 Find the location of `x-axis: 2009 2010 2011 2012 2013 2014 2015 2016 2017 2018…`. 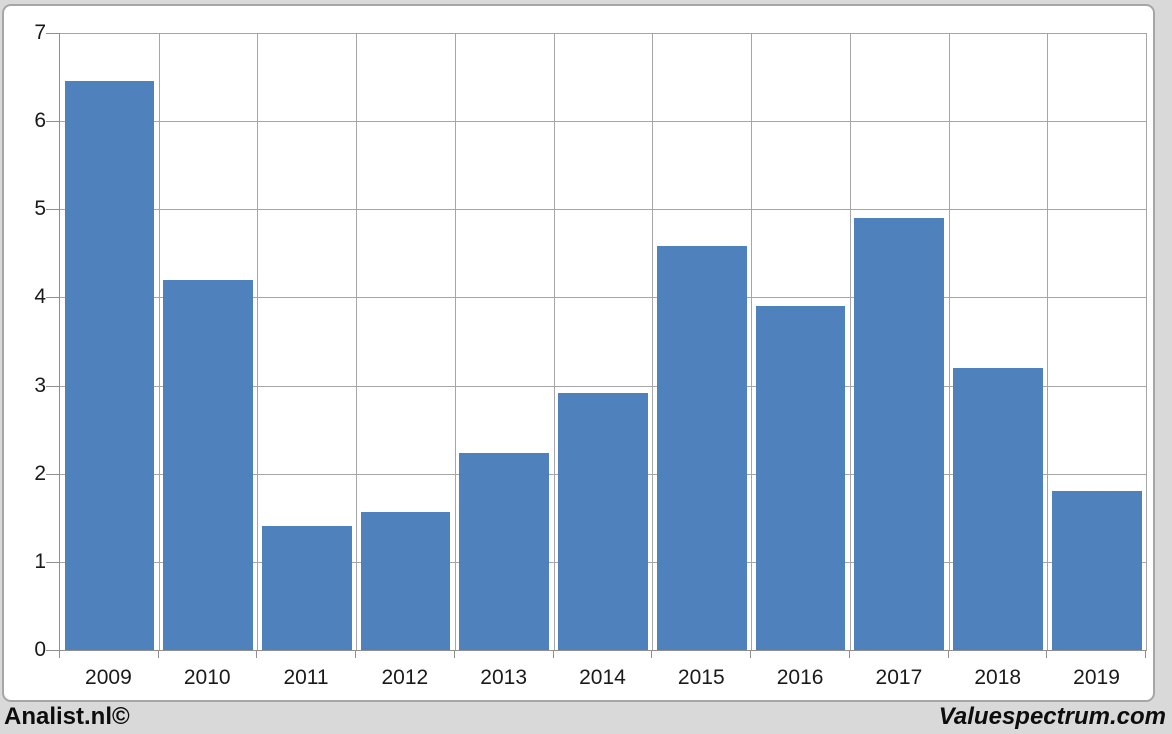

x-axis: 2009 2010 2011 2012 2013 2014 2015 2016 2017 2018… is located at coordinates (602, 678).